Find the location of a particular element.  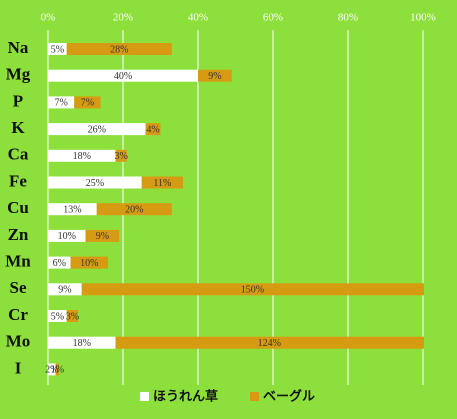

value-label: 6% is located at coordinates (59, 263).